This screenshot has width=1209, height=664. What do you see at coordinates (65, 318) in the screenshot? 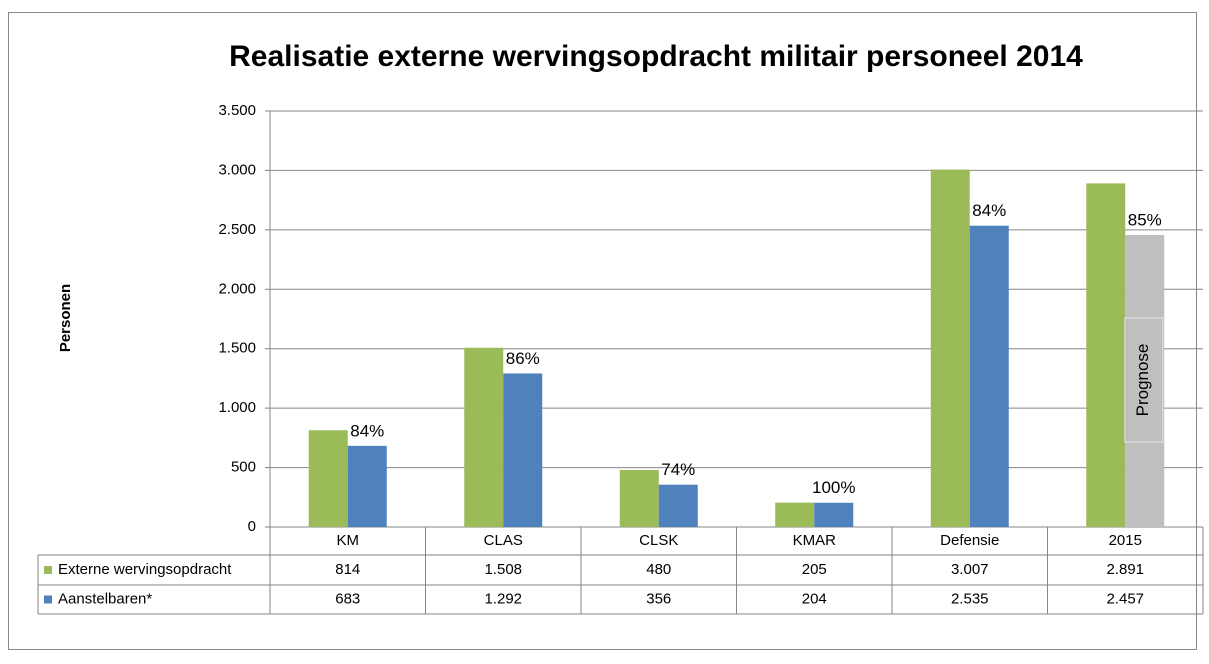
I see `y-axis-label: Personen` at bounding box center [65, 318].